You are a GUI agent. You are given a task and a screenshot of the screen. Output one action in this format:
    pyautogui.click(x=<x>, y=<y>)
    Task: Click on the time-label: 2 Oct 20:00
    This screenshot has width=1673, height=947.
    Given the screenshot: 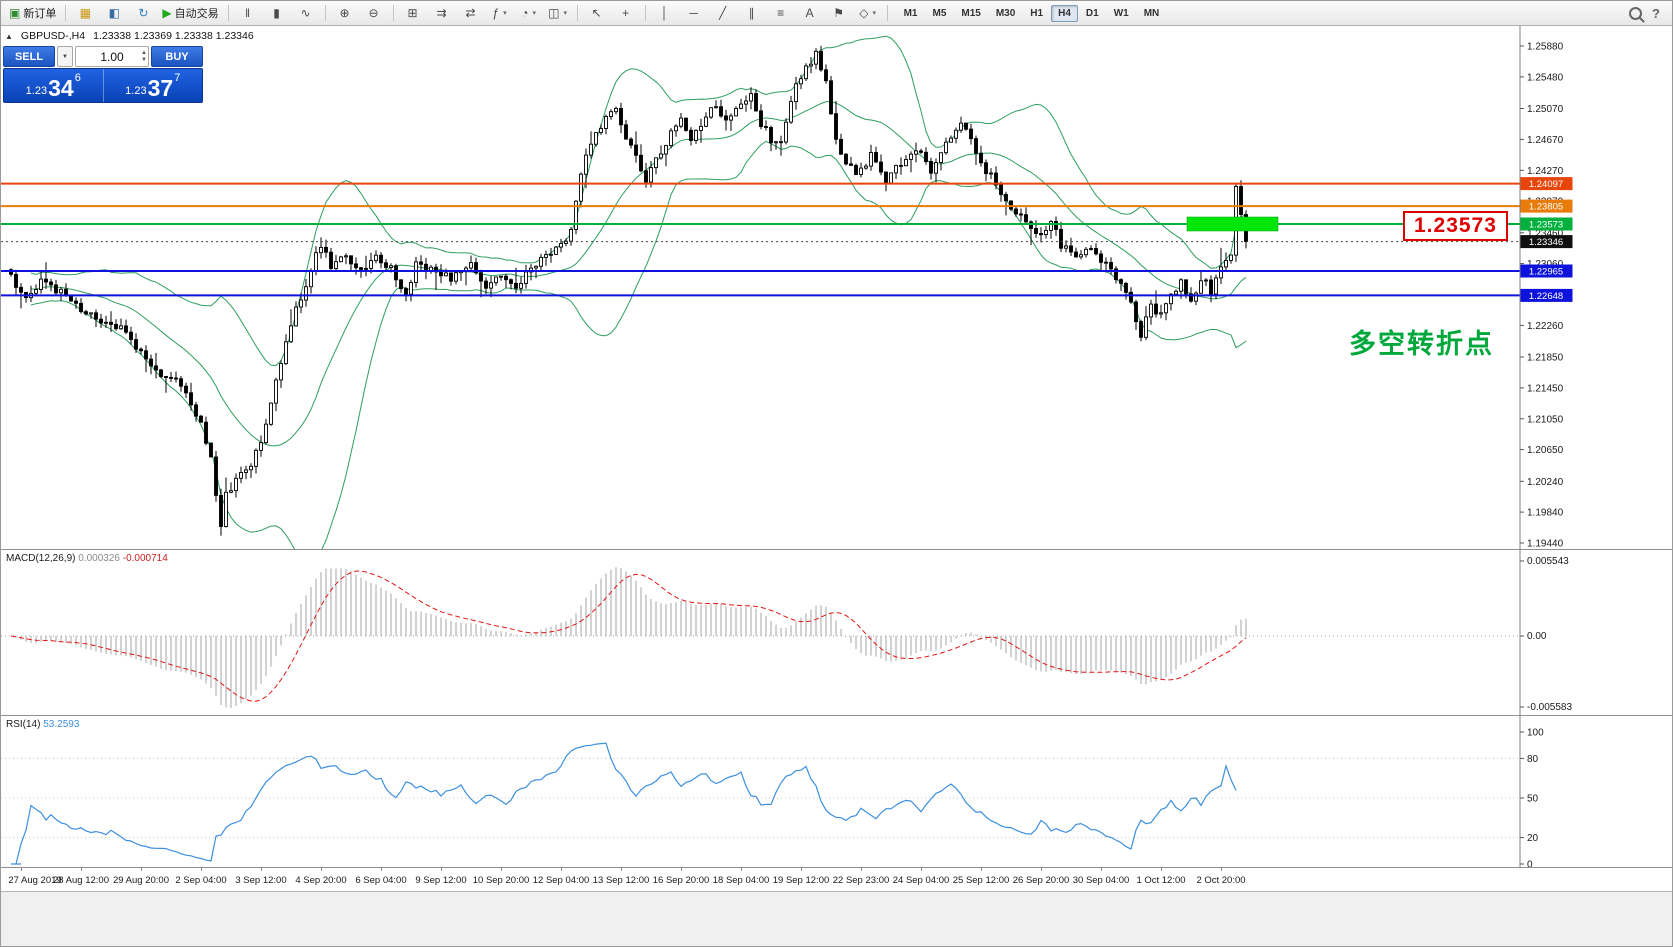 What is the action you would take?
    pyautogui.click(x=1221, y=880)
    